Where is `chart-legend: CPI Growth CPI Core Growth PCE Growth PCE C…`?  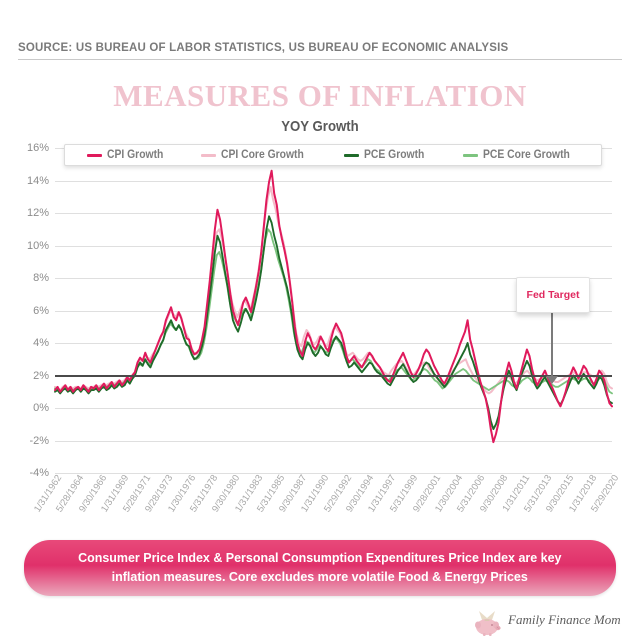
chart-legend: CPI Growth CPI Core Growth PCE Growth PCE C… is located at coordinates (333, 155).